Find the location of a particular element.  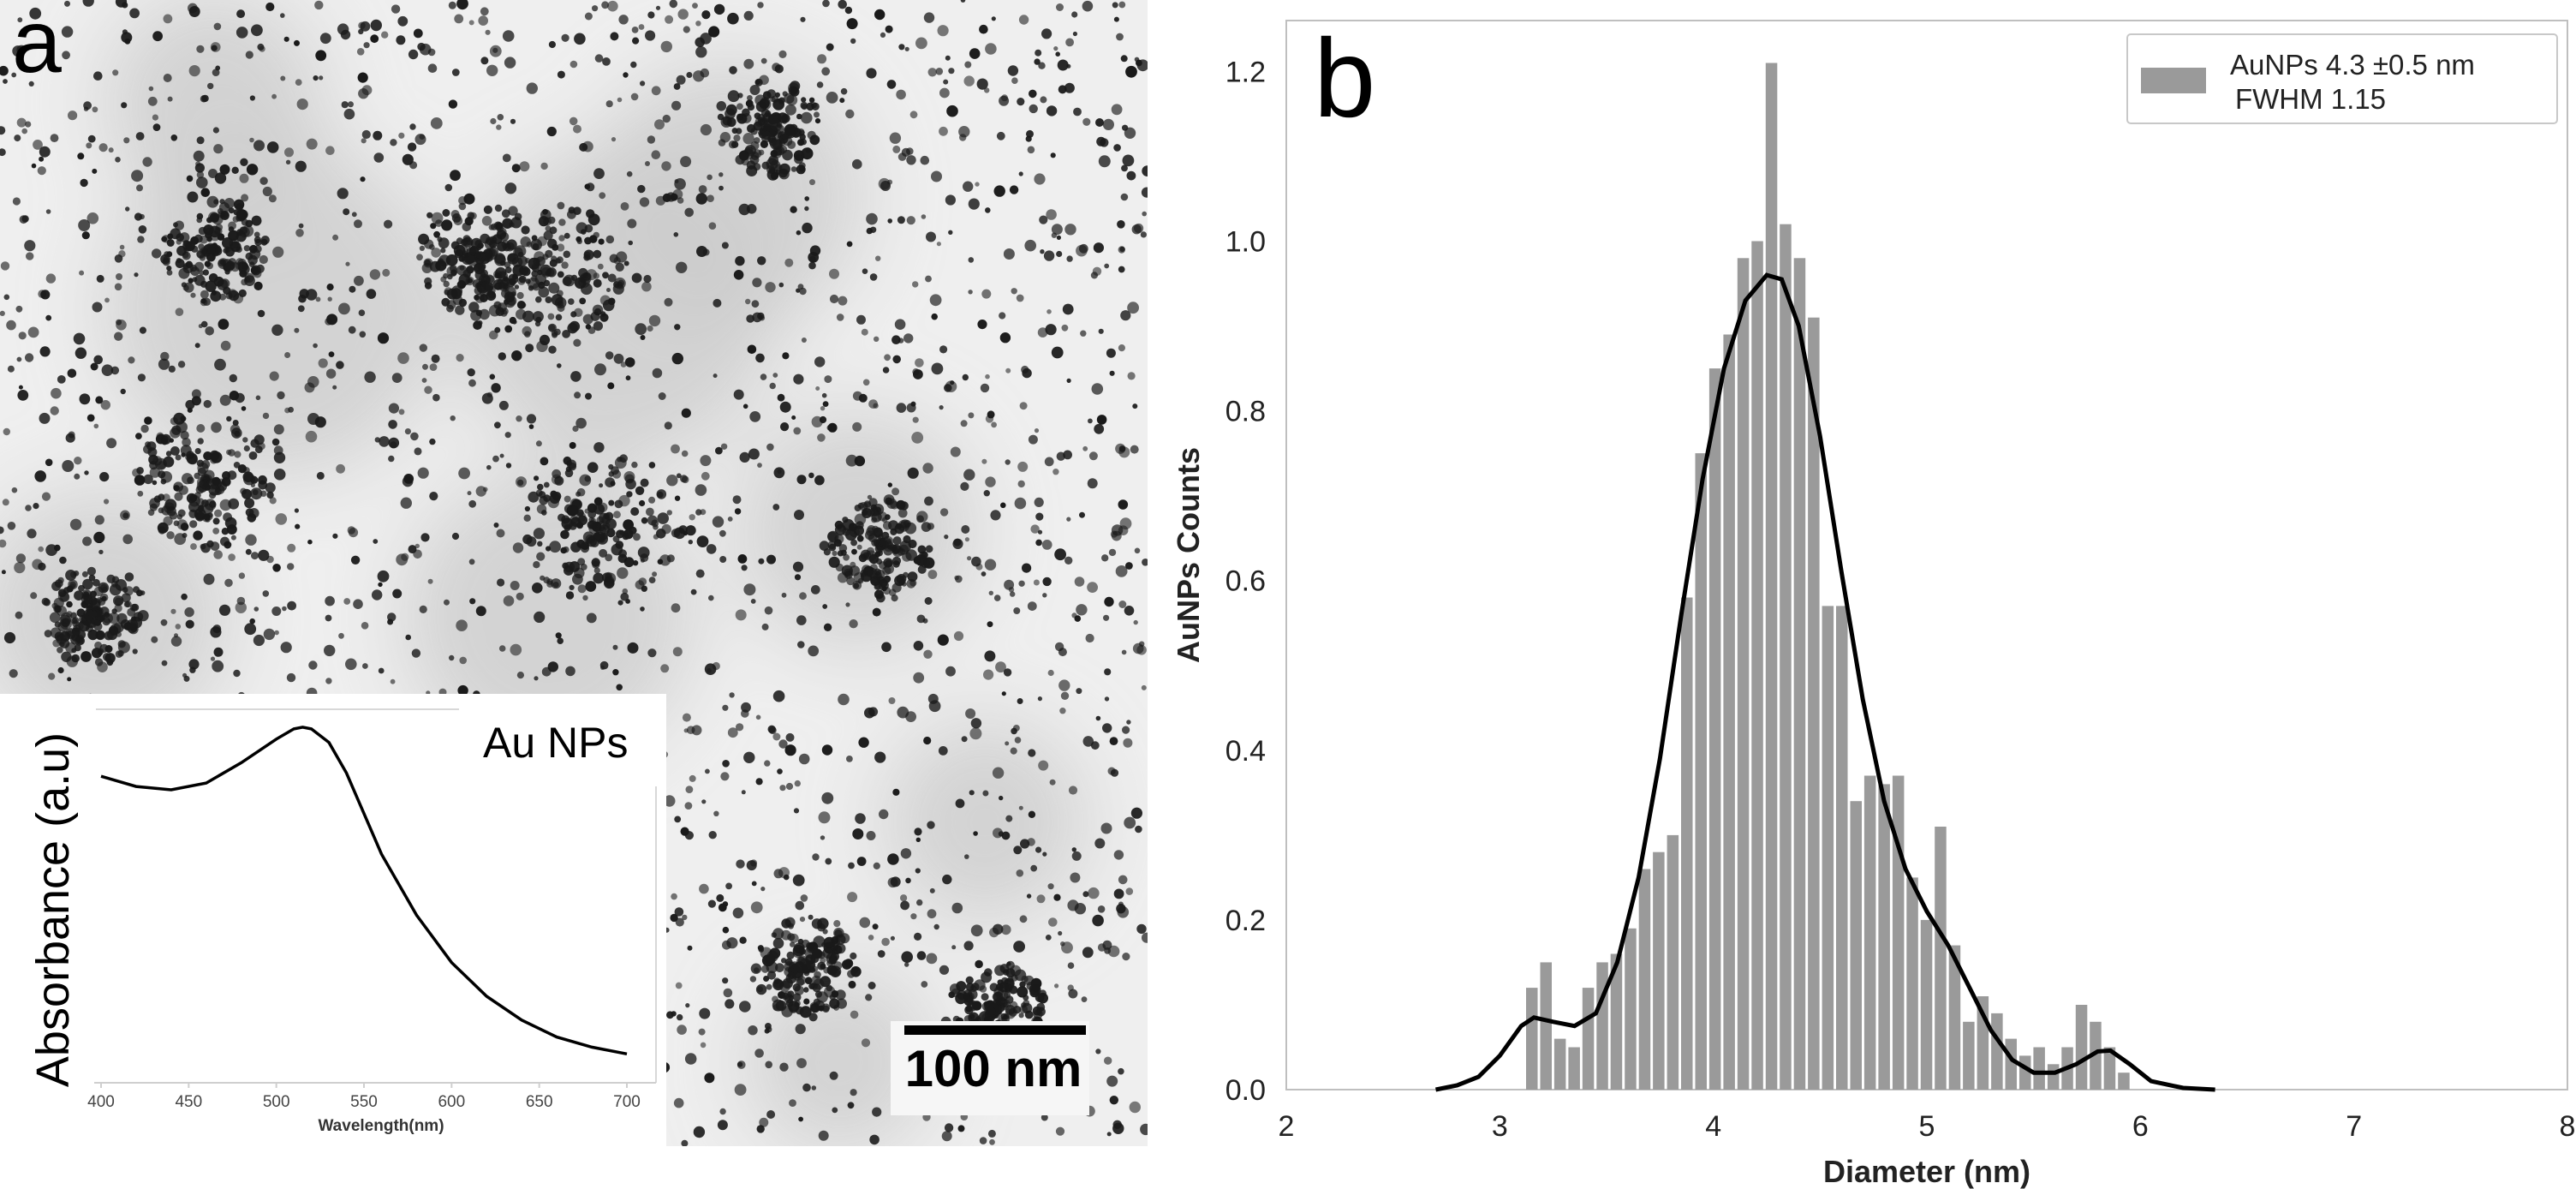

x-tick-label: 7 is located at coordinates (2354, 1126).